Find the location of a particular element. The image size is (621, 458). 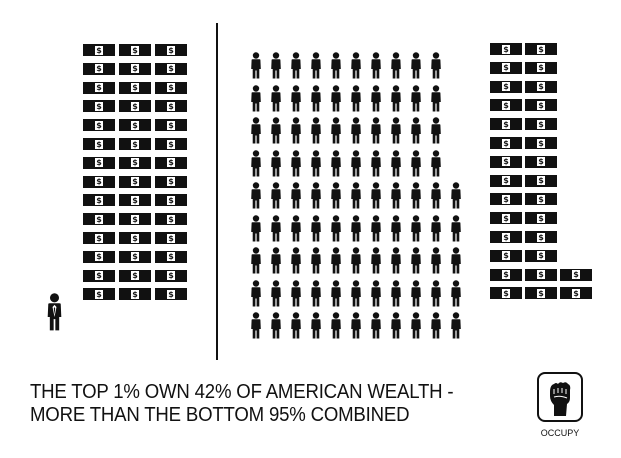

headline-line-2: MORE THAN THE BOTTOM 95% COMBINED is located at coordinates (220, 415).